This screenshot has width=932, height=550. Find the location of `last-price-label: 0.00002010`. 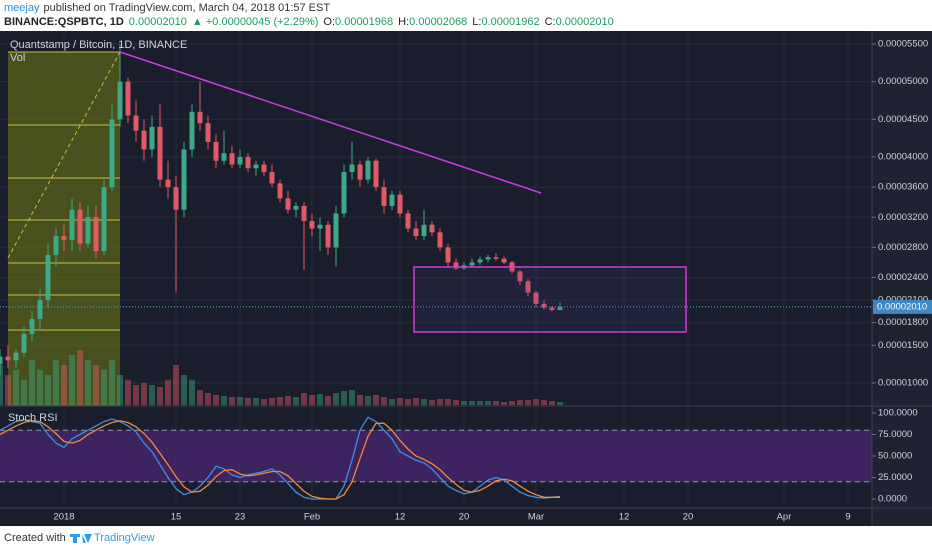

last-price-label: 0.00002010 is located at coordinates (902, 306).